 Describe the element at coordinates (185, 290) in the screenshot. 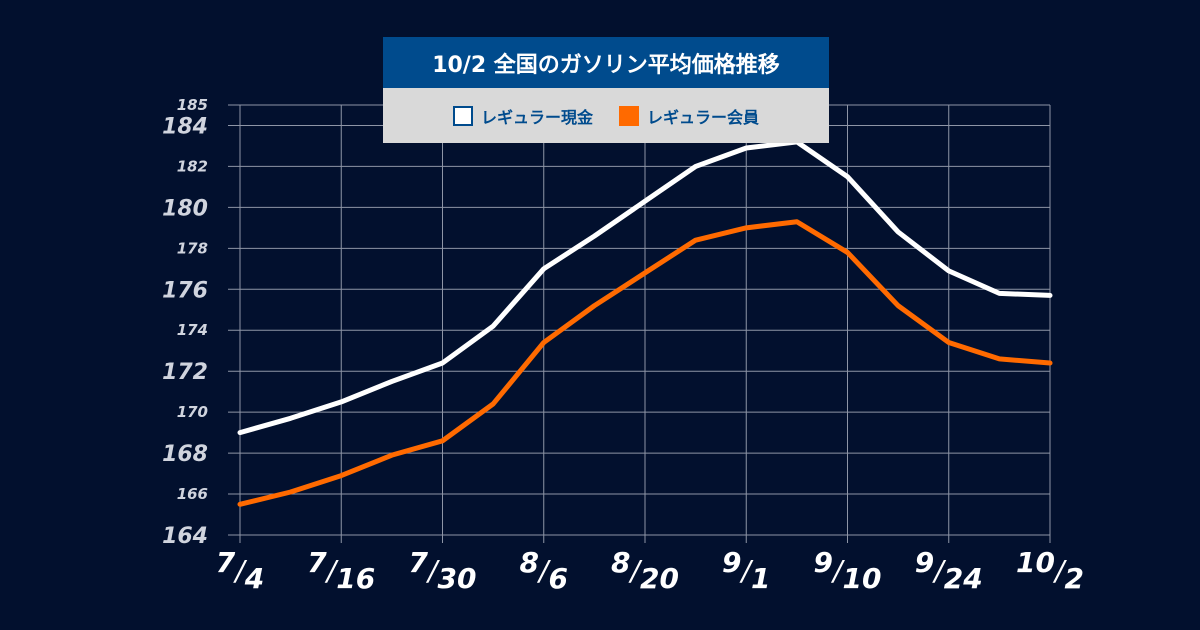

I see `y-tick-label: 176` at that location.